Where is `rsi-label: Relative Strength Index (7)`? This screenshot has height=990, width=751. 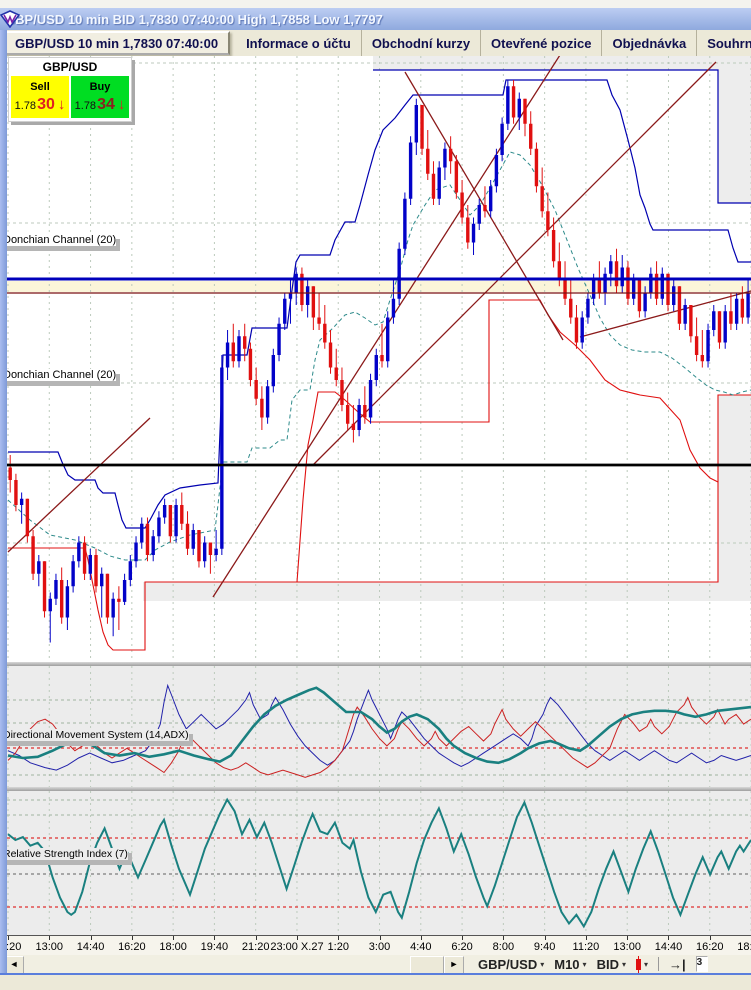
rsi-label: Relative Strength Index (7) is located at coordinates (67, 856).